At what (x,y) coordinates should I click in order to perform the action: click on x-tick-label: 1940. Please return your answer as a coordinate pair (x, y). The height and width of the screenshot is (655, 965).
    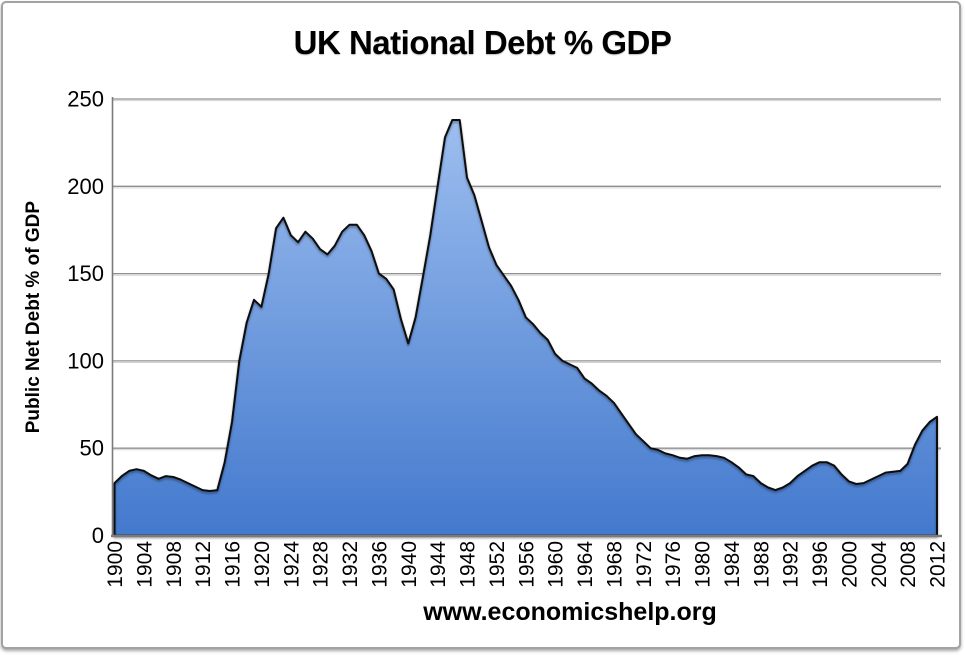
    Looking at the image, I should click on (409, 564).